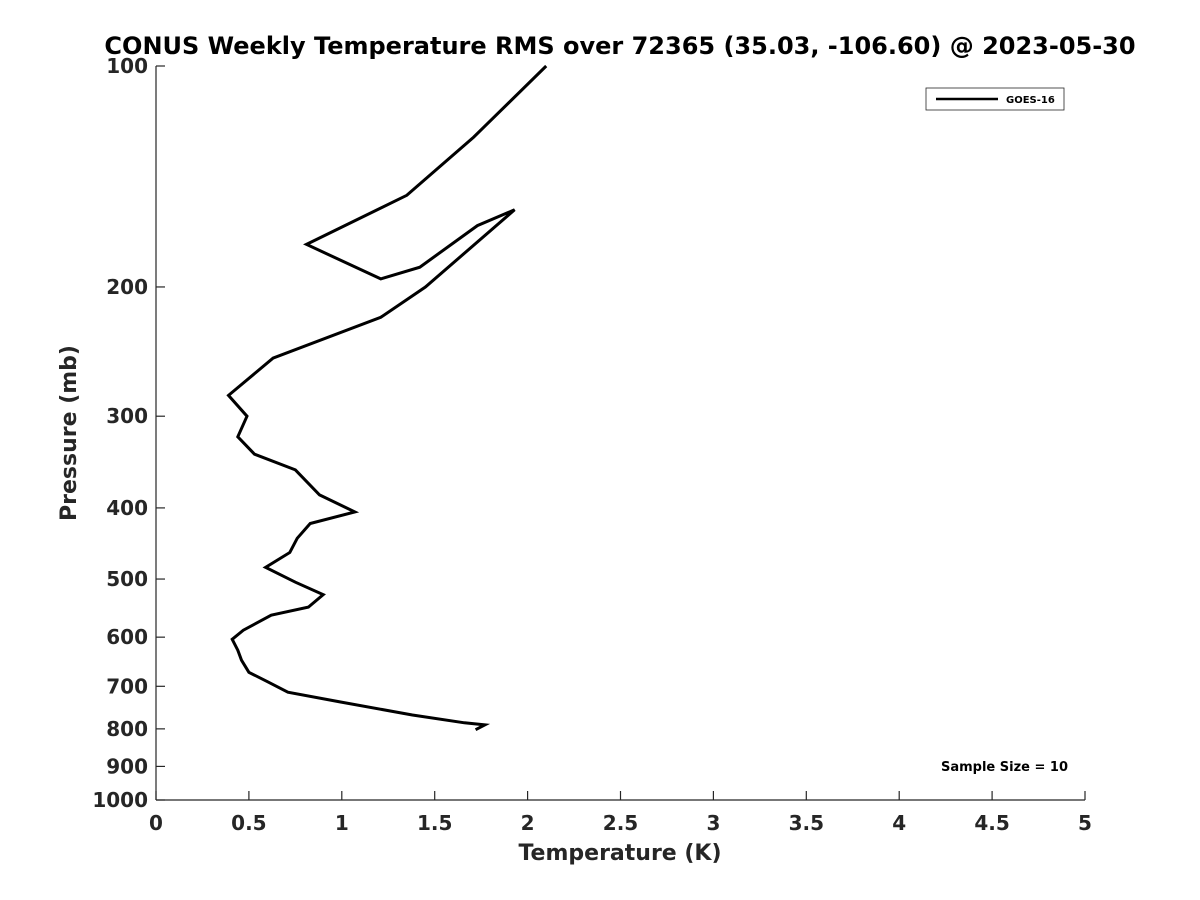  What do you see at coordinates (127, 579) in the screenshot?
I see `y-tick-label: 500` at bounding box center [127, 579].